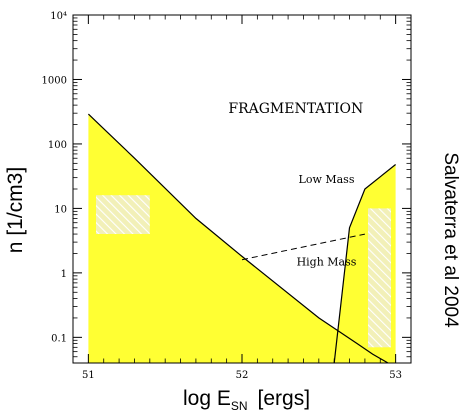  I want to click on x-tick-label: 53, so click(395, 375).